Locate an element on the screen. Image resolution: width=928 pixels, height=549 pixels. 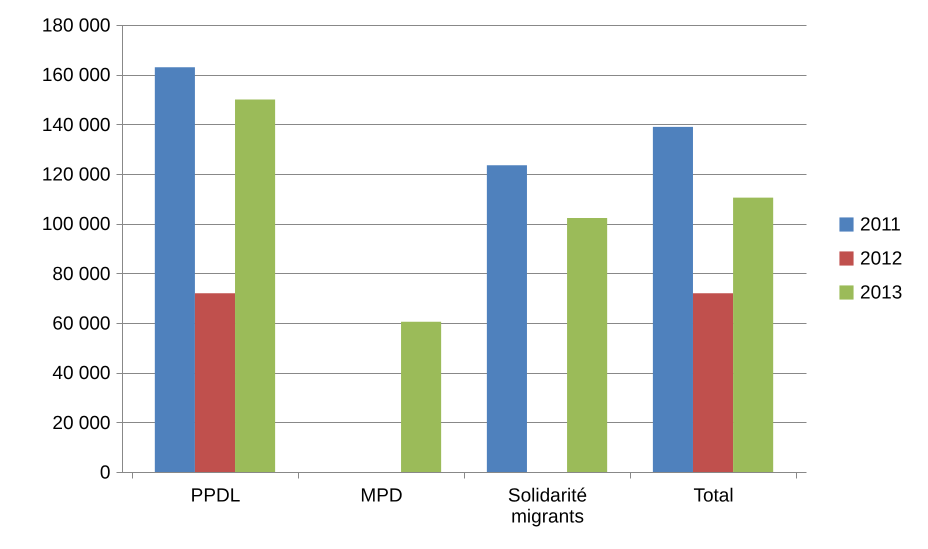
y-tick-label: 0 is located at coordinates (105, 473).